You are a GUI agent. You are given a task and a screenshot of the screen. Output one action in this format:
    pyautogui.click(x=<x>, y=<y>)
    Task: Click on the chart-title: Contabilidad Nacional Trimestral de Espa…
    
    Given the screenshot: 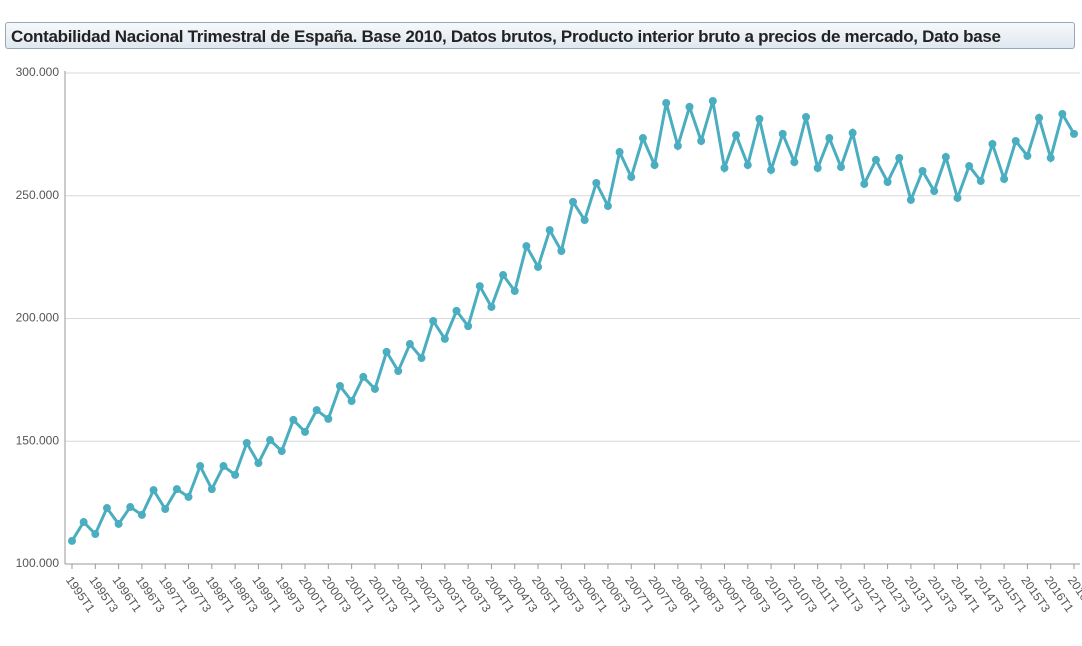 What is the action you would take?
    pyautogui.click(x=540, y=35)
    